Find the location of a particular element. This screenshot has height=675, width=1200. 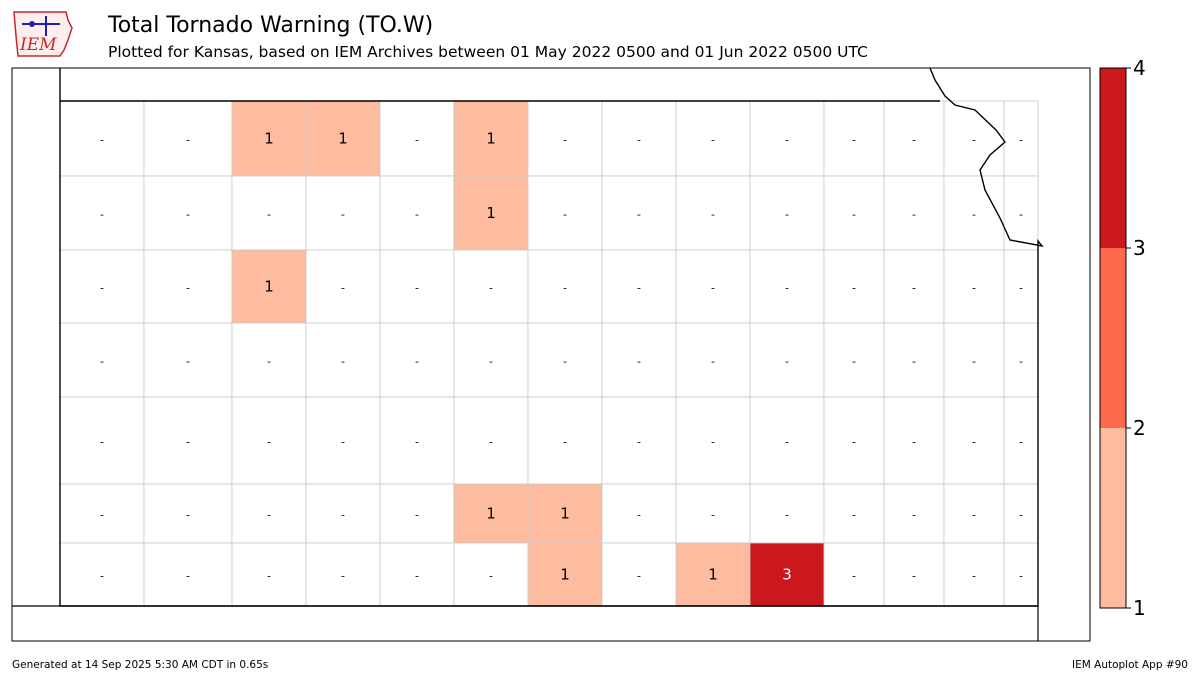

logo-text: IEM is located at coordinates (38, 45).